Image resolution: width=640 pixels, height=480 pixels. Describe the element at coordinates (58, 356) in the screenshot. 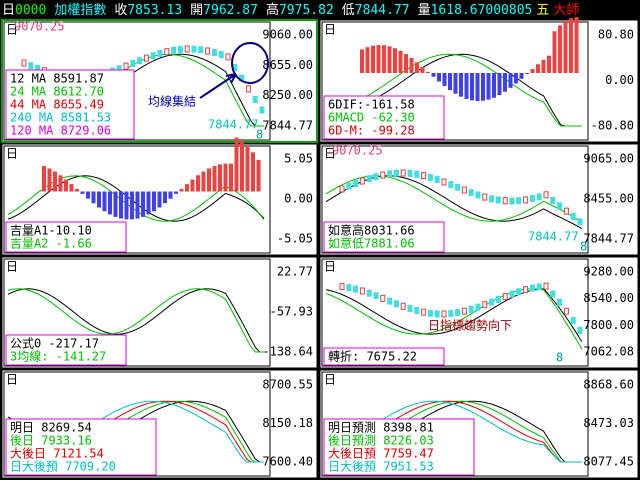

I see `legend-entry: 3均線: -141.27` at that location.